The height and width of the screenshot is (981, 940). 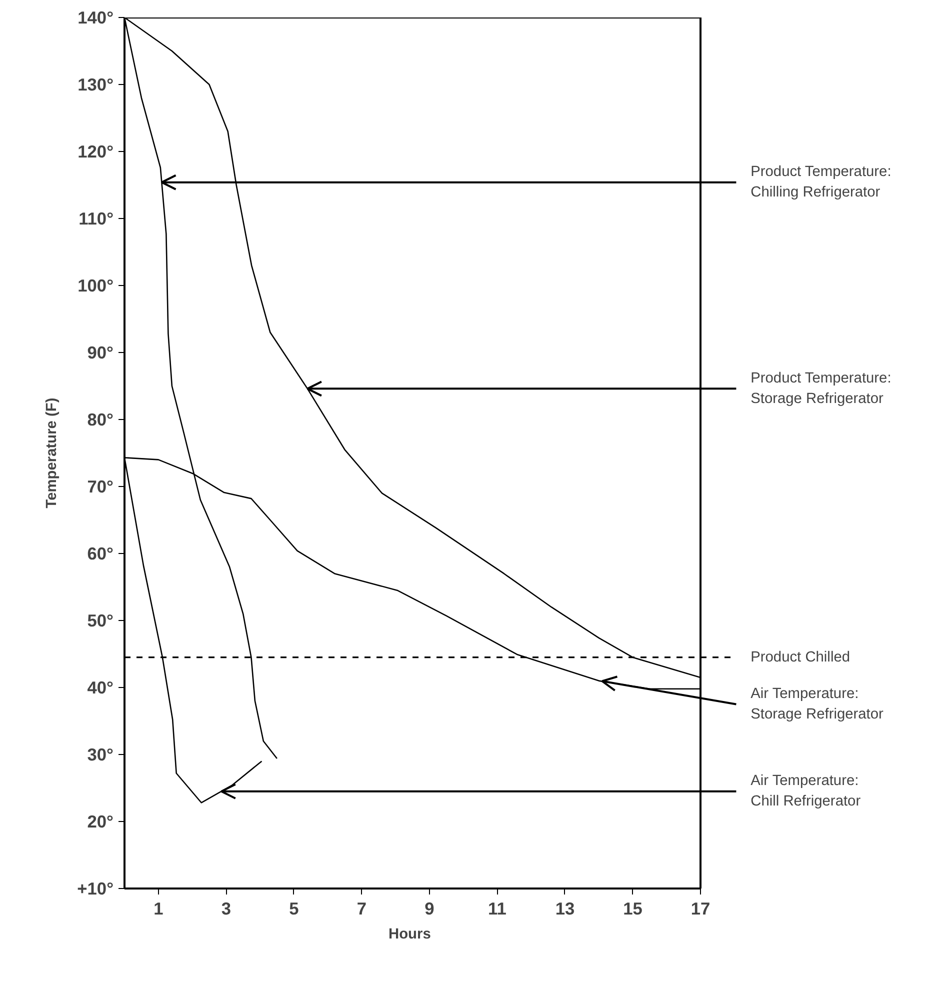 I want to click on x-tick-label: 7, so click(x=361, y=908).